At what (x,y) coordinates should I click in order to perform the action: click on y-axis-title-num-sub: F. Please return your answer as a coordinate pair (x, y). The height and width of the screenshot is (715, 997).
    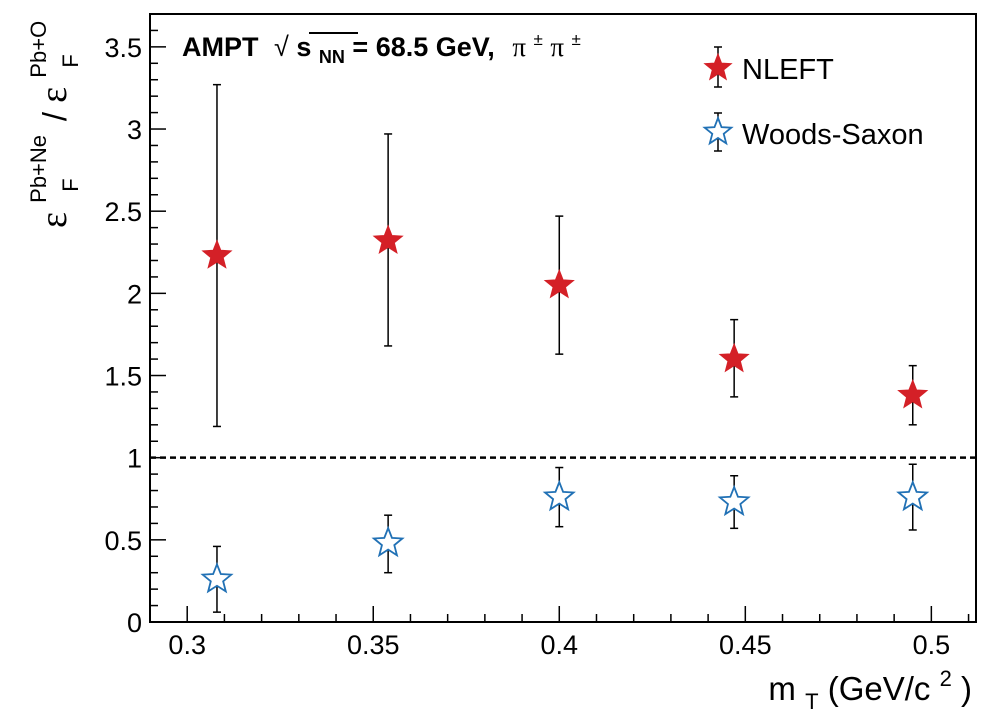
    Looking at the image, I should click on (70, 184).